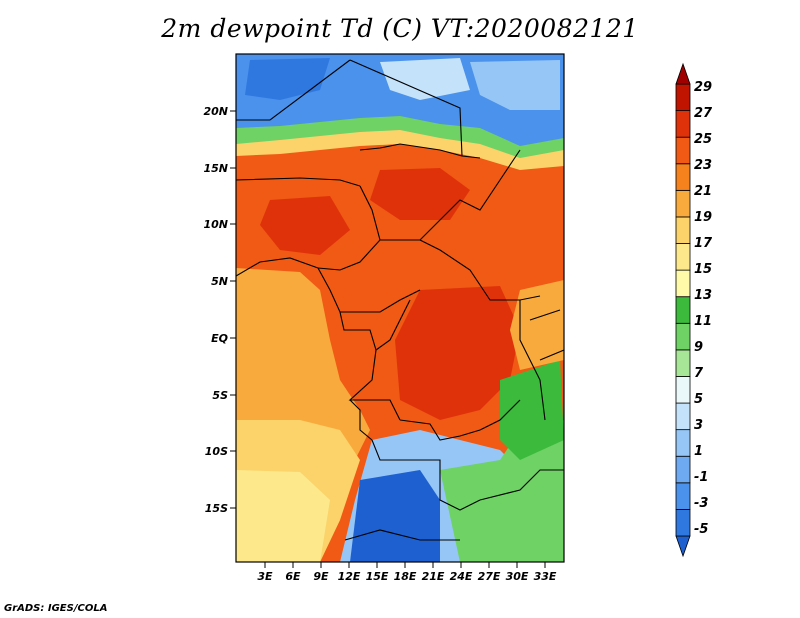 The height and width of the screenshot is (618, 800). I want to click on deep-red-patch-congo, so click(457, 353).